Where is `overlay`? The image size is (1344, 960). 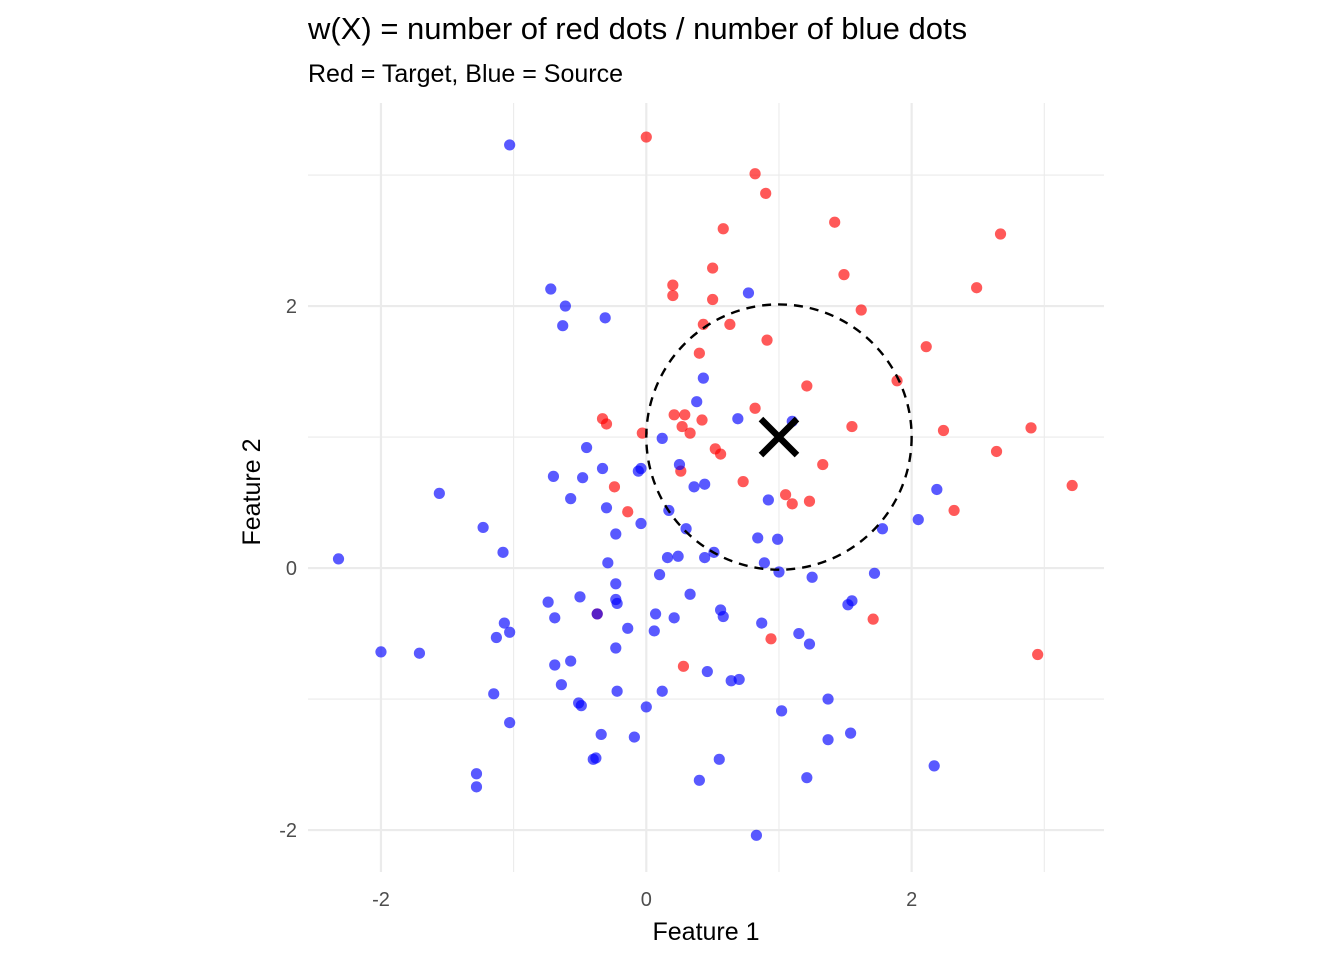 overlay is located at coordinates (779, 437).